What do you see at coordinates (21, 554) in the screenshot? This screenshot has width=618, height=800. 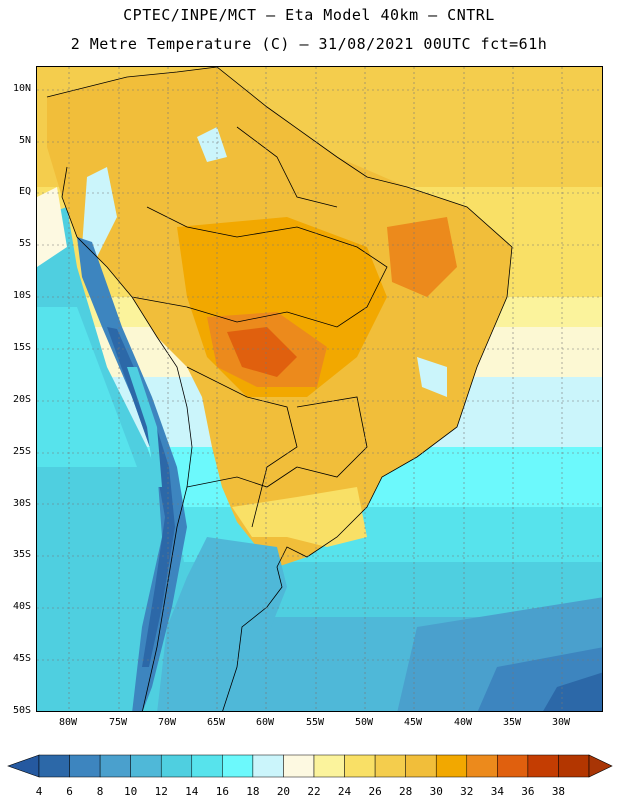 I see `lat-label-35s: 35S` at bounding box center [21, 554].